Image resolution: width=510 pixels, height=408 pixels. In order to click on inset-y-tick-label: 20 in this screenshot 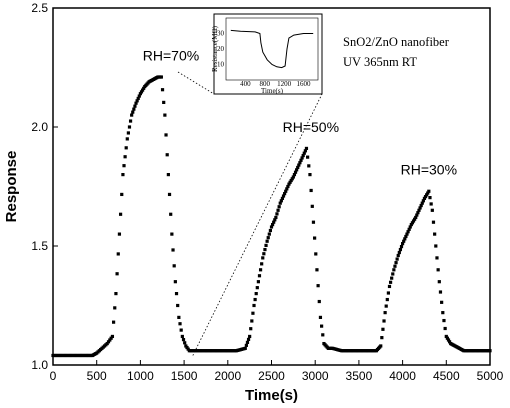, I will do `click(221, 49)`.